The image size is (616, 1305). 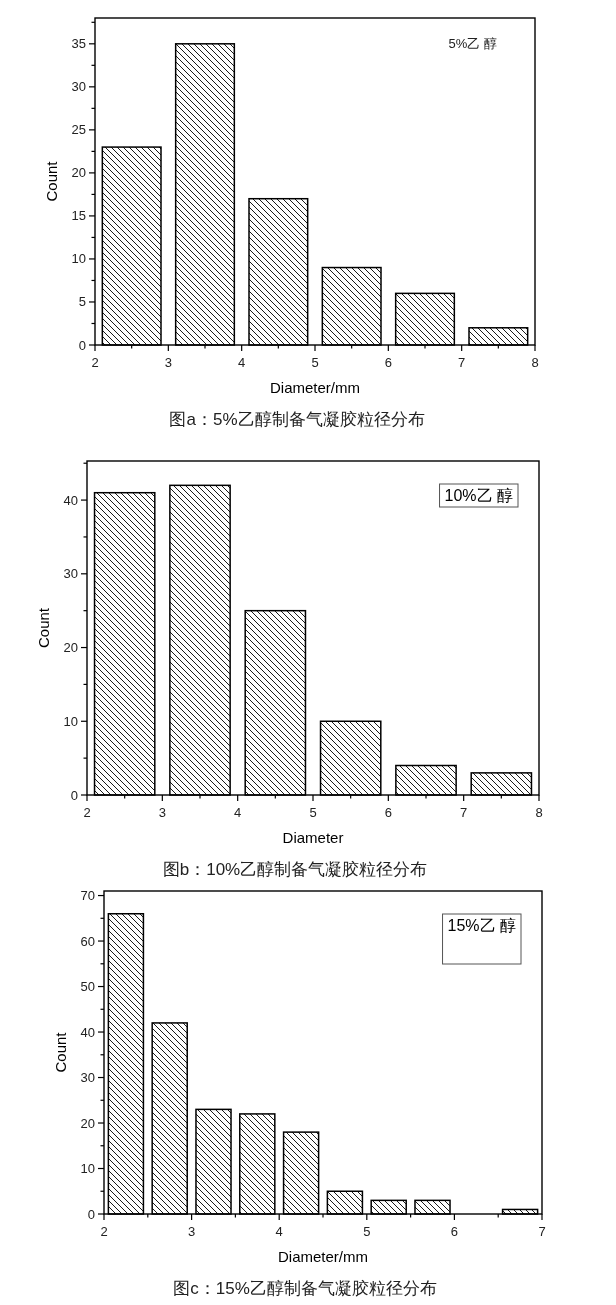 I want to click on y-tick-label: 50, so click(x=87, y=987).